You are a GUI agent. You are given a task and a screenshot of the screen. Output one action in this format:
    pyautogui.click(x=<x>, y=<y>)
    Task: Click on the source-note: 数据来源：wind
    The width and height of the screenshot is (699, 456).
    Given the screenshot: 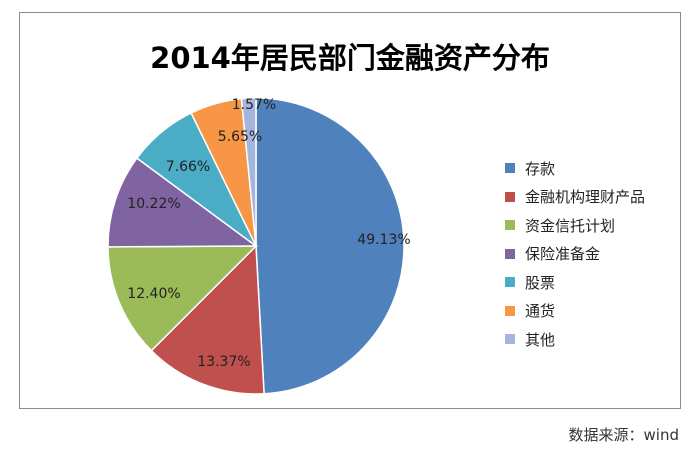 What is the action you would take?
    pyautogui.click(x=623, y=435)
    